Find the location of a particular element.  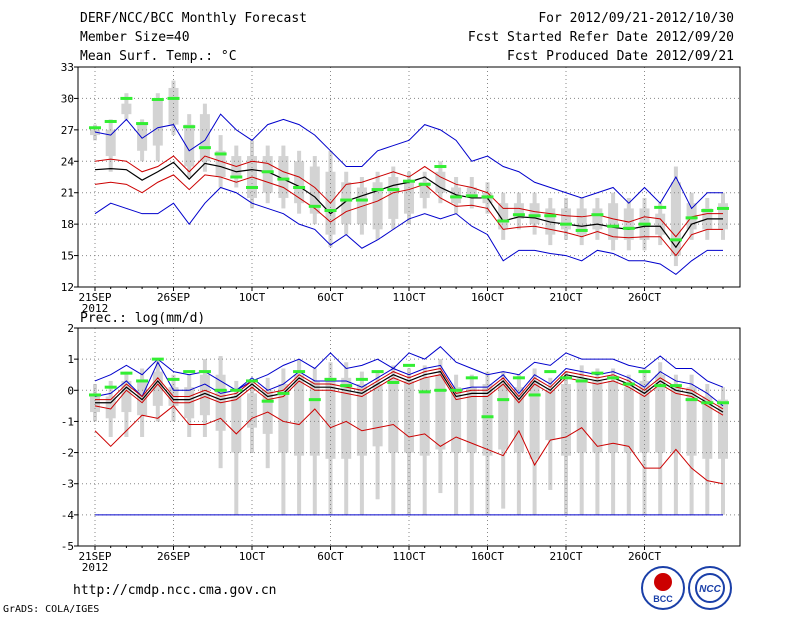

temp-xtick-label: 11OCT is located at coordinates (408, 297).